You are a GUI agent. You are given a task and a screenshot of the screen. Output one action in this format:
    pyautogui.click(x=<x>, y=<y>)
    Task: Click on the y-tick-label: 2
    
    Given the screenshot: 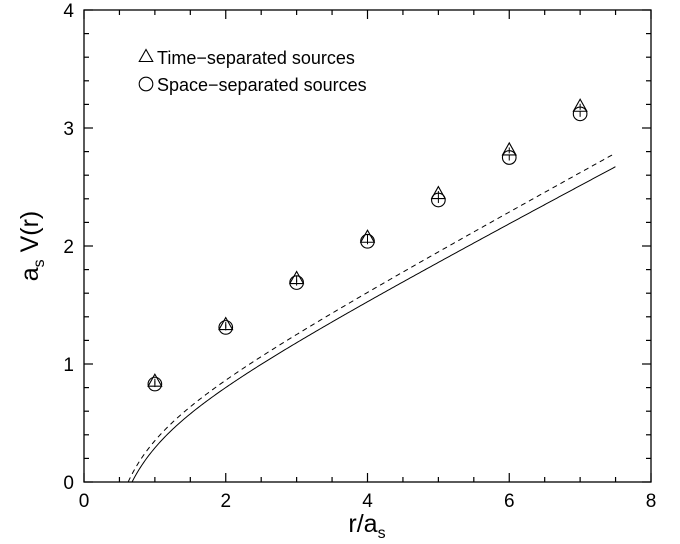 What is the action you would take?
    pyautogui.click(x=68, y=247)
    